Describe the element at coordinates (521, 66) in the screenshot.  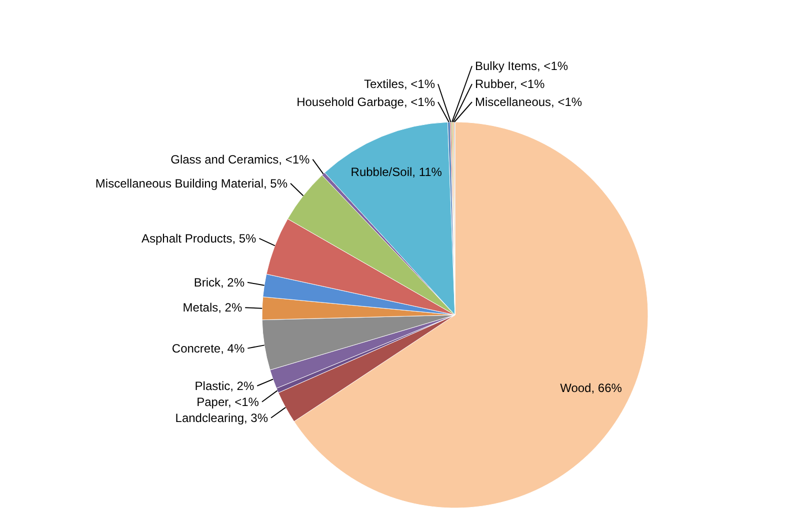
I see `slice-label: Bulky Items, <1%` at that location.